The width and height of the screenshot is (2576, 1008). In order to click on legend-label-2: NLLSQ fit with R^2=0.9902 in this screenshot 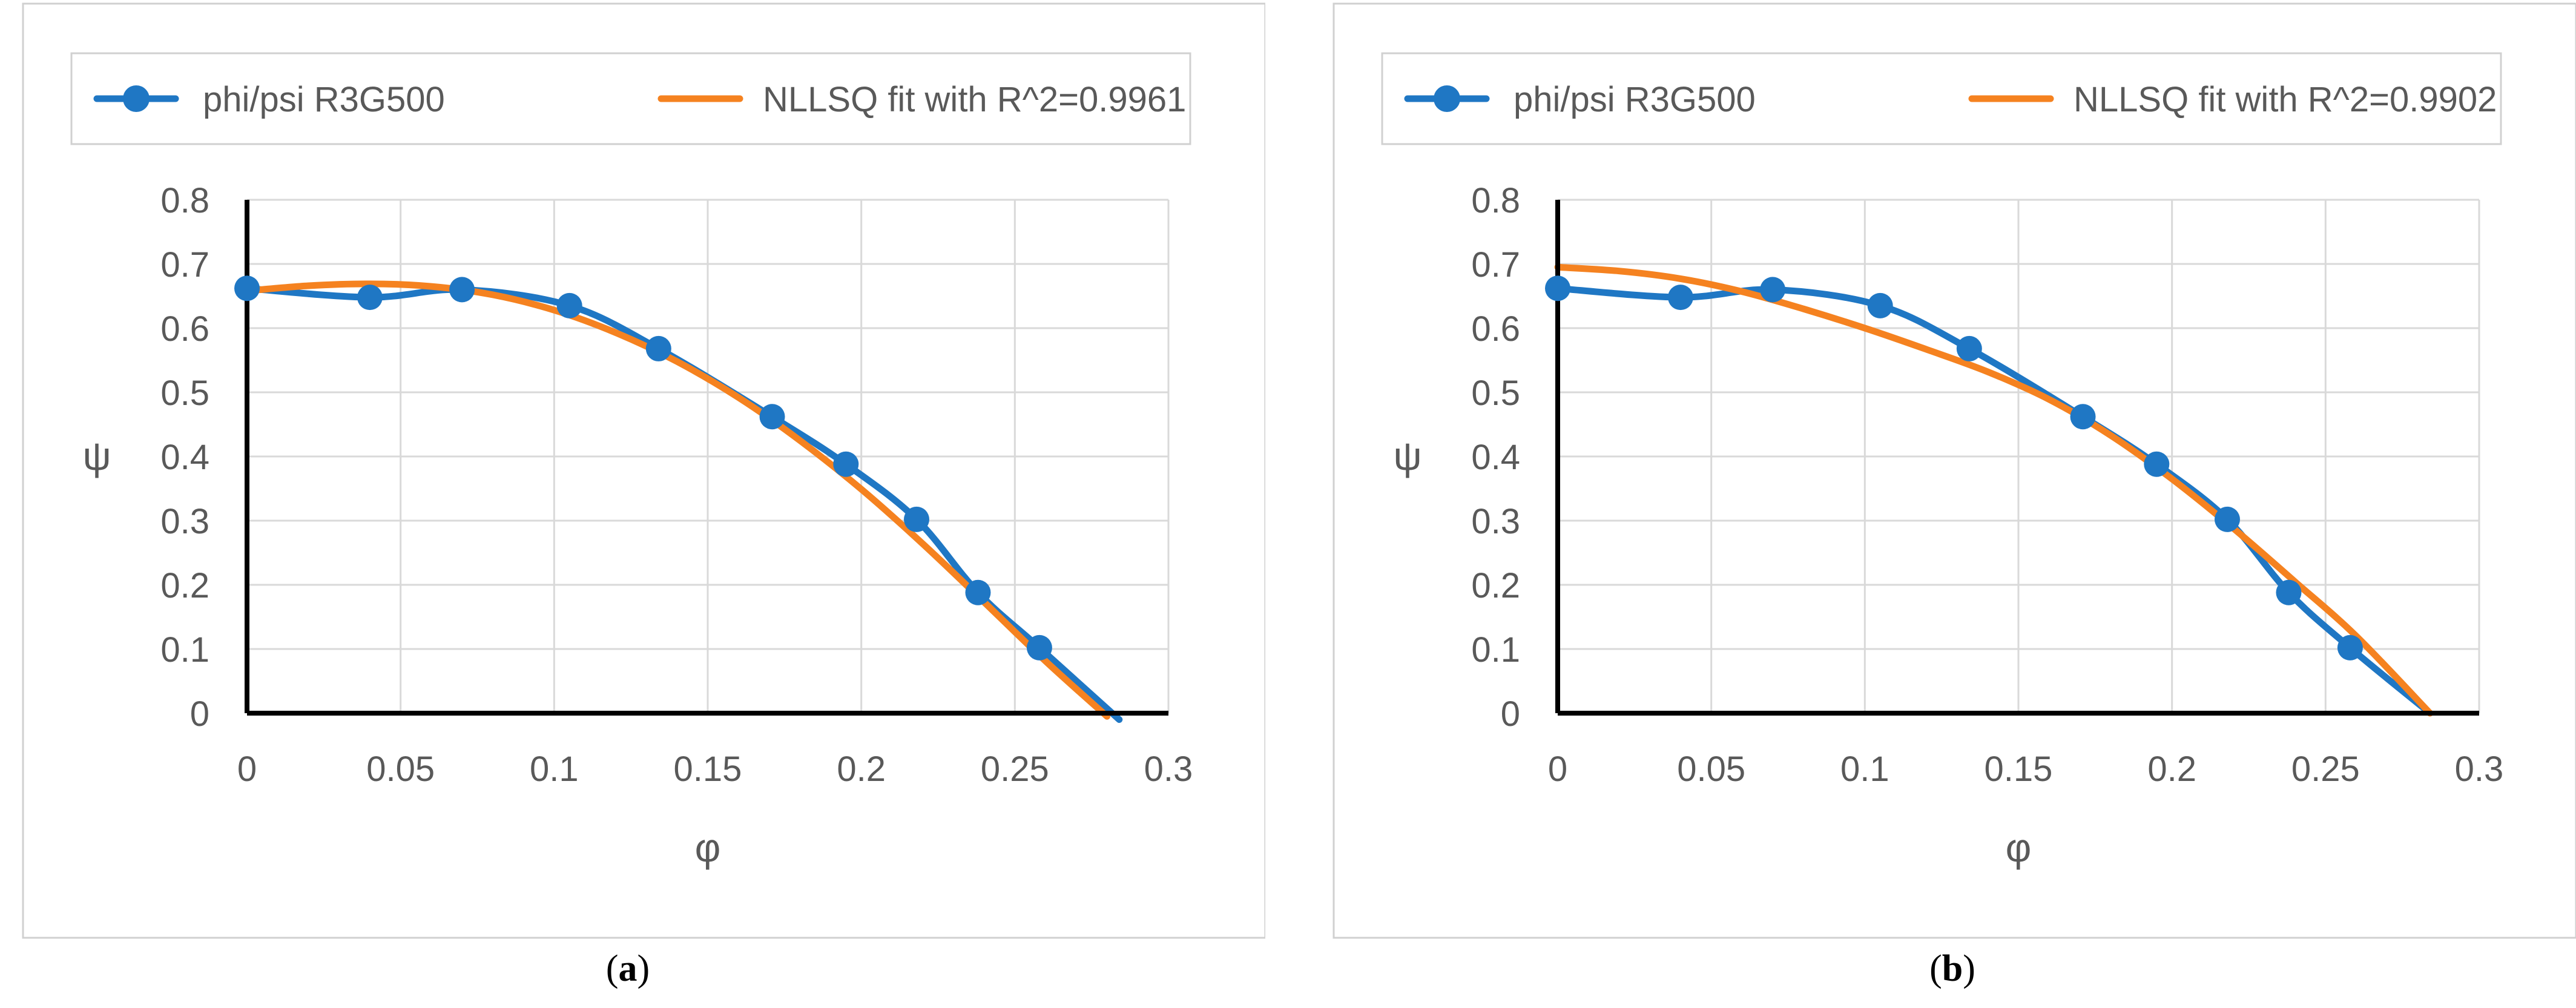, I will do `click(2285, 99)`.